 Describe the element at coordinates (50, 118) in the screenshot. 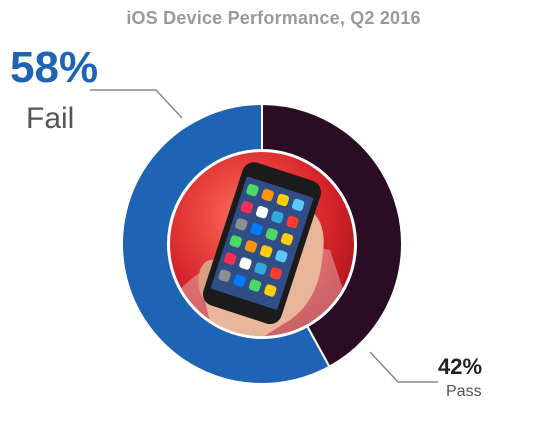

I see `fail-category-label: Fail` at that location.